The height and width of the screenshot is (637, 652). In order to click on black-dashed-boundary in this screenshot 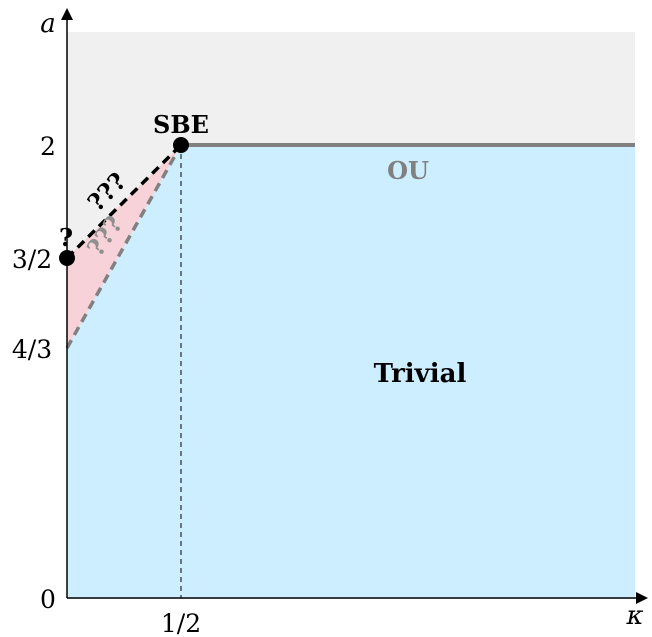, I will do `click(124, 201)`.